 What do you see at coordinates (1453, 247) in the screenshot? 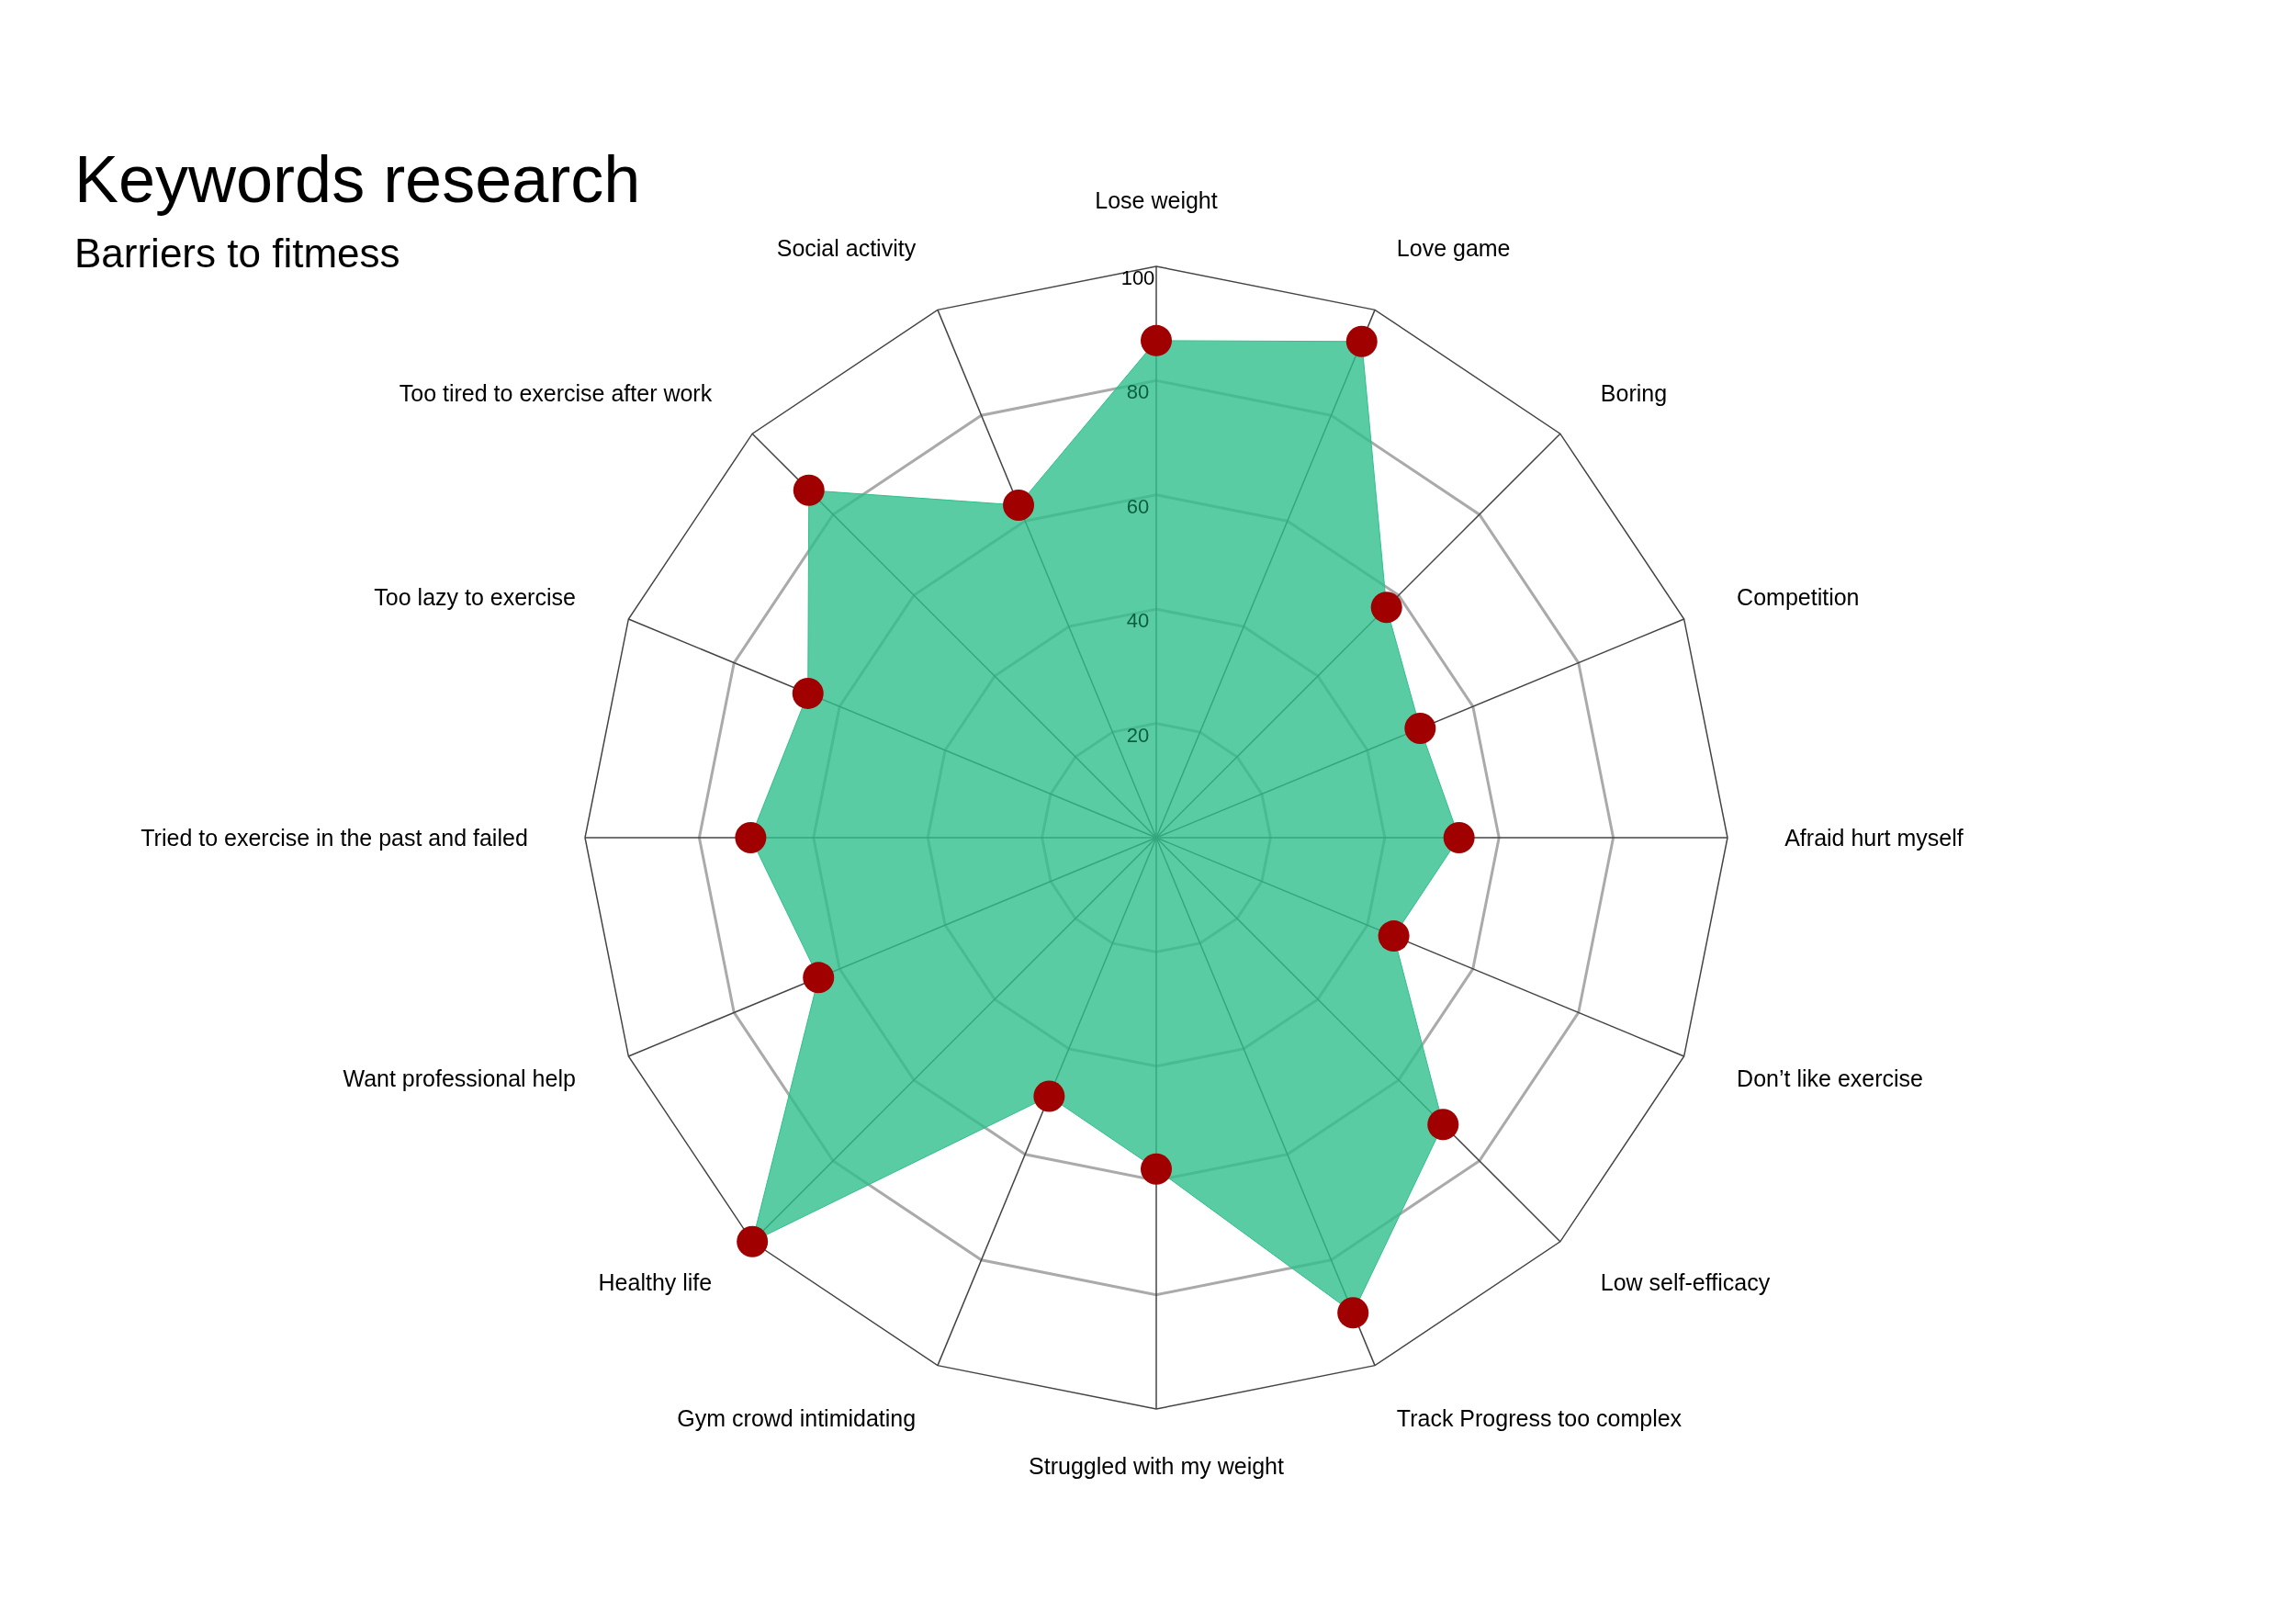
I see `spoke-label: Love game` at bounding box center [1453, 247].